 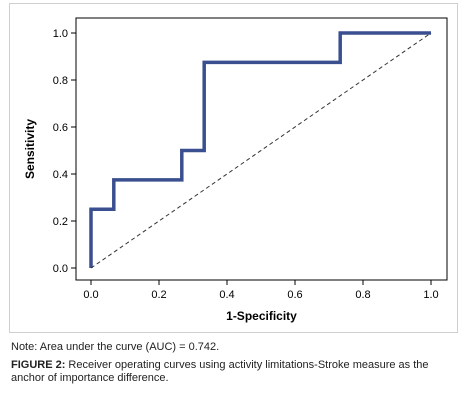 What do you see at coordinates (226, 295) in the screenshot?
I see `x-tick-label: 0.4` at bounding box center [226, 295].